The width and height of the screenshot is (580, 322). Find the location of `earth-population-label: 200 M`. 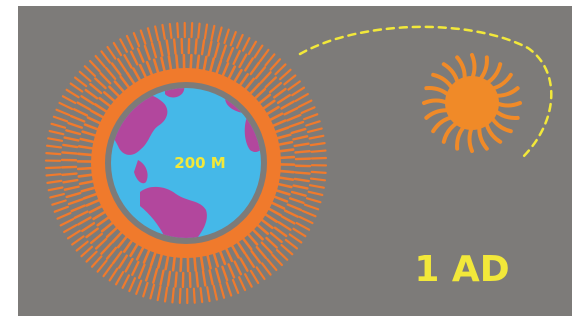

earth-population-label: 200 M is located at coordinates (199, 163).